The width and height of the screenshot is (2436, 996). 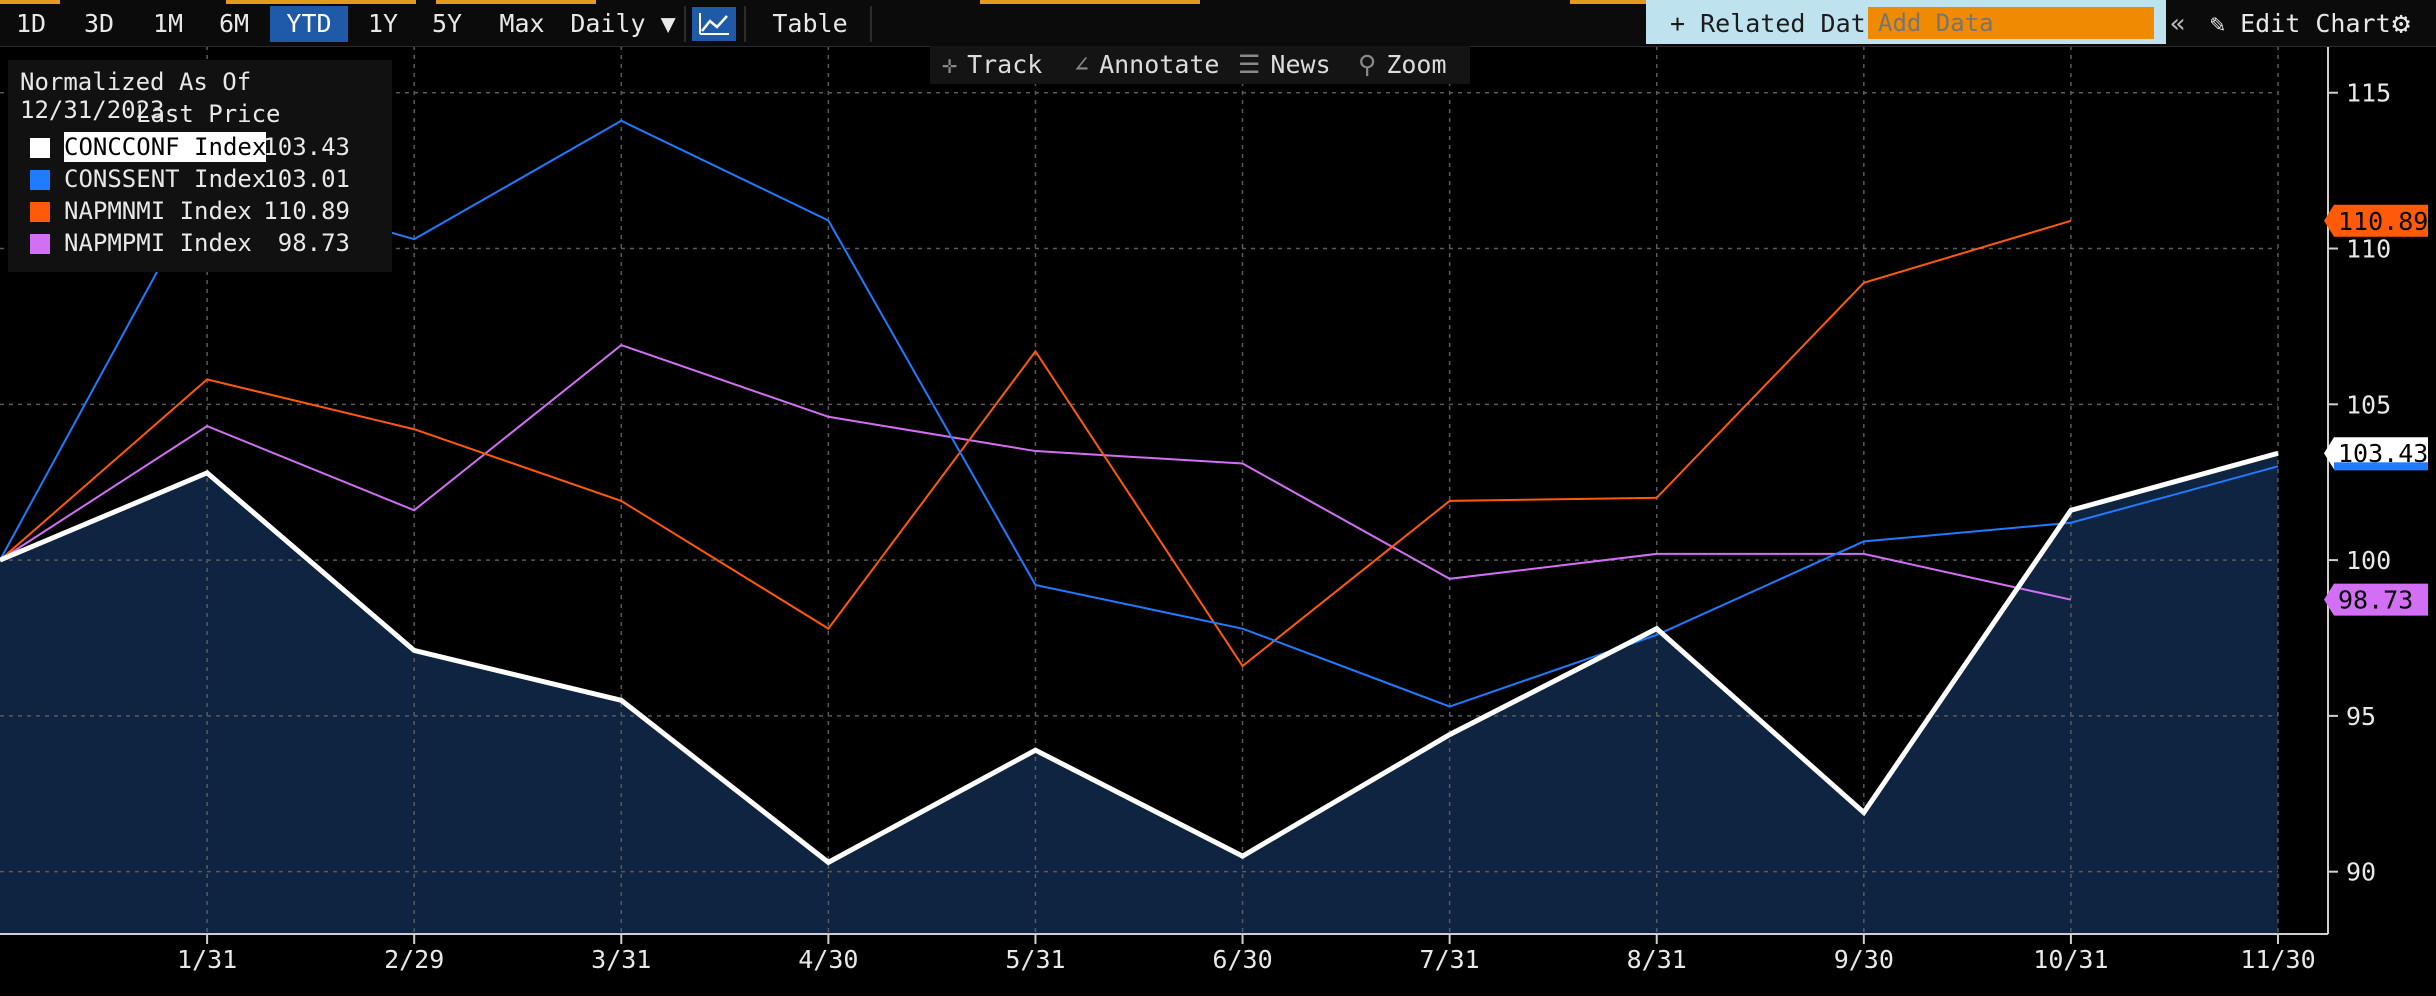 What do you see at coordinates (1300, 64) in the screenshot?
I see `news-label: News` at bounding box center [1300, 64].